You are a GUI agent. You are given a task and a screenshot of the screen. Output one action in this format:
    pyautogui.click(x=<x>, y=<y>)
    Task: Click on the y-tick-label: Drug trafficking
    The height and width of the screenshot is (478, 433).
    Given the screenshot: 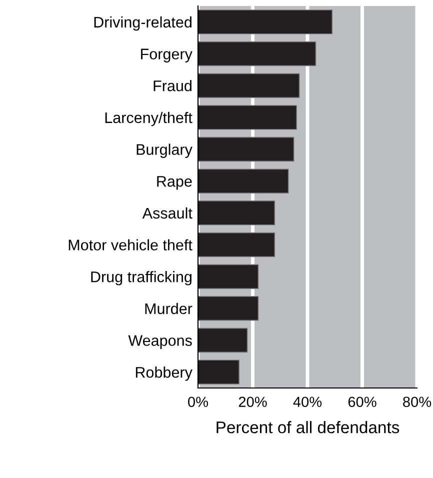 What is the action you would take?
    pyautogui.click(x=141, y=278)
    